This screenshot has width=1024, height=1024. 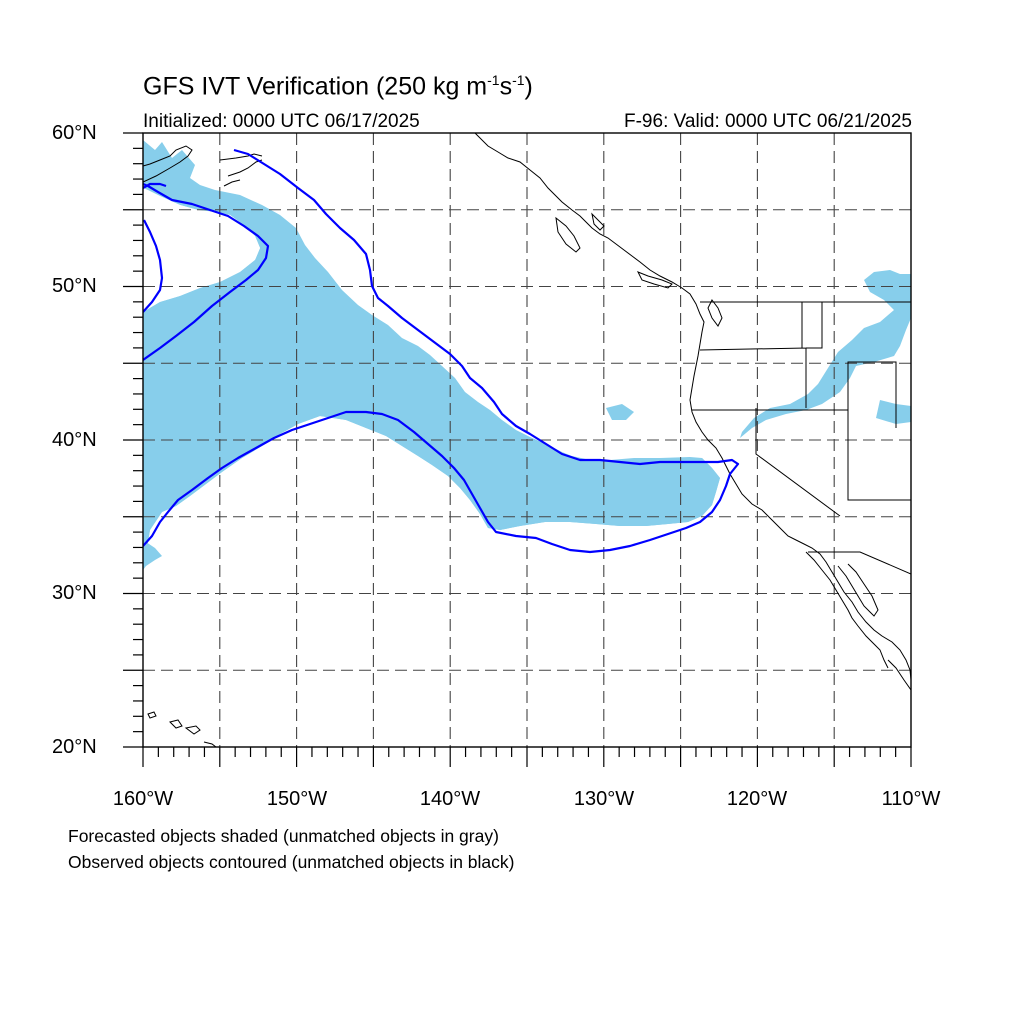 What do you see at coordinates (768, 121) in the screenshot?
I see `valid-time: F-96: Valid: 0000 UTC 06/21/2025` at bounding box center [768, 121].